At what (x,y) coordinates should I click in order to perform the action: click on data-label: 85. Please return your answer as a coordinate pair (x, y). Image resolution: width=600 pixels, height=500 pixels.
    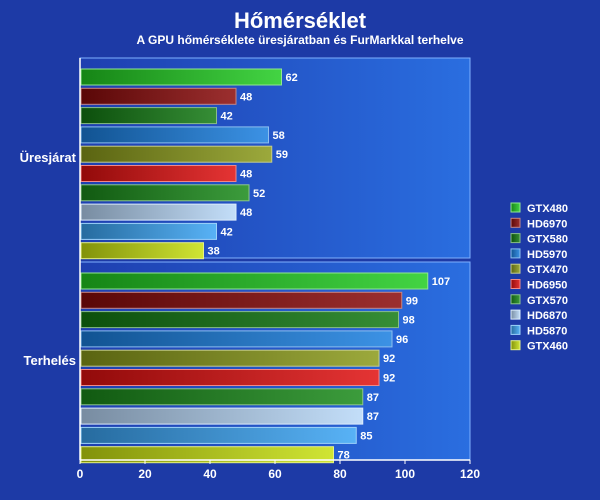
    Looking at the image, I should click on (366, 436).